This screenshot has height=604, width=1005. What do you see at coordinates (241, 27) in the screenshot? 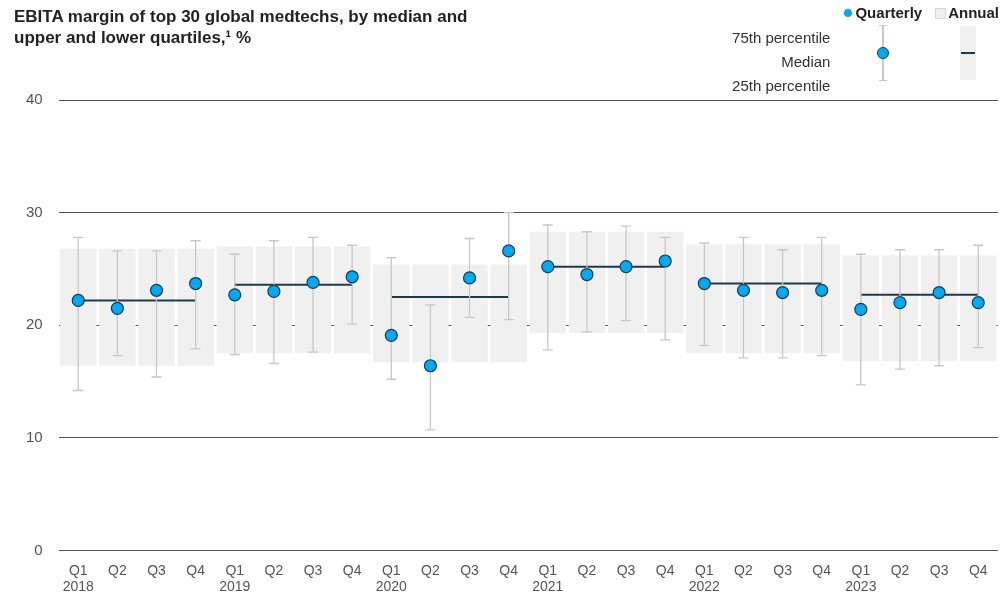
I see `chart-title: EBITA margin of top 30 global medtechs, by median and upper and lower quartiles,¹ %` at bounding box center [241, 27].